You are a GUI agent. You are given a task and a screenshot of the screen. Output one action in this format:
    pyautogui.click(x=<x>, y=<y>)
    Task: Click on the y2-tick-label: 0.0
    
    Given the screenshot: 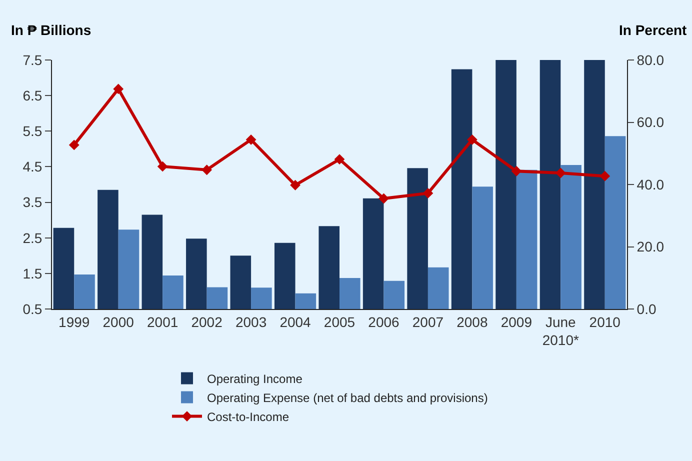 What is the action you would take?
    pyautogui.click(x=646, y=308)
    